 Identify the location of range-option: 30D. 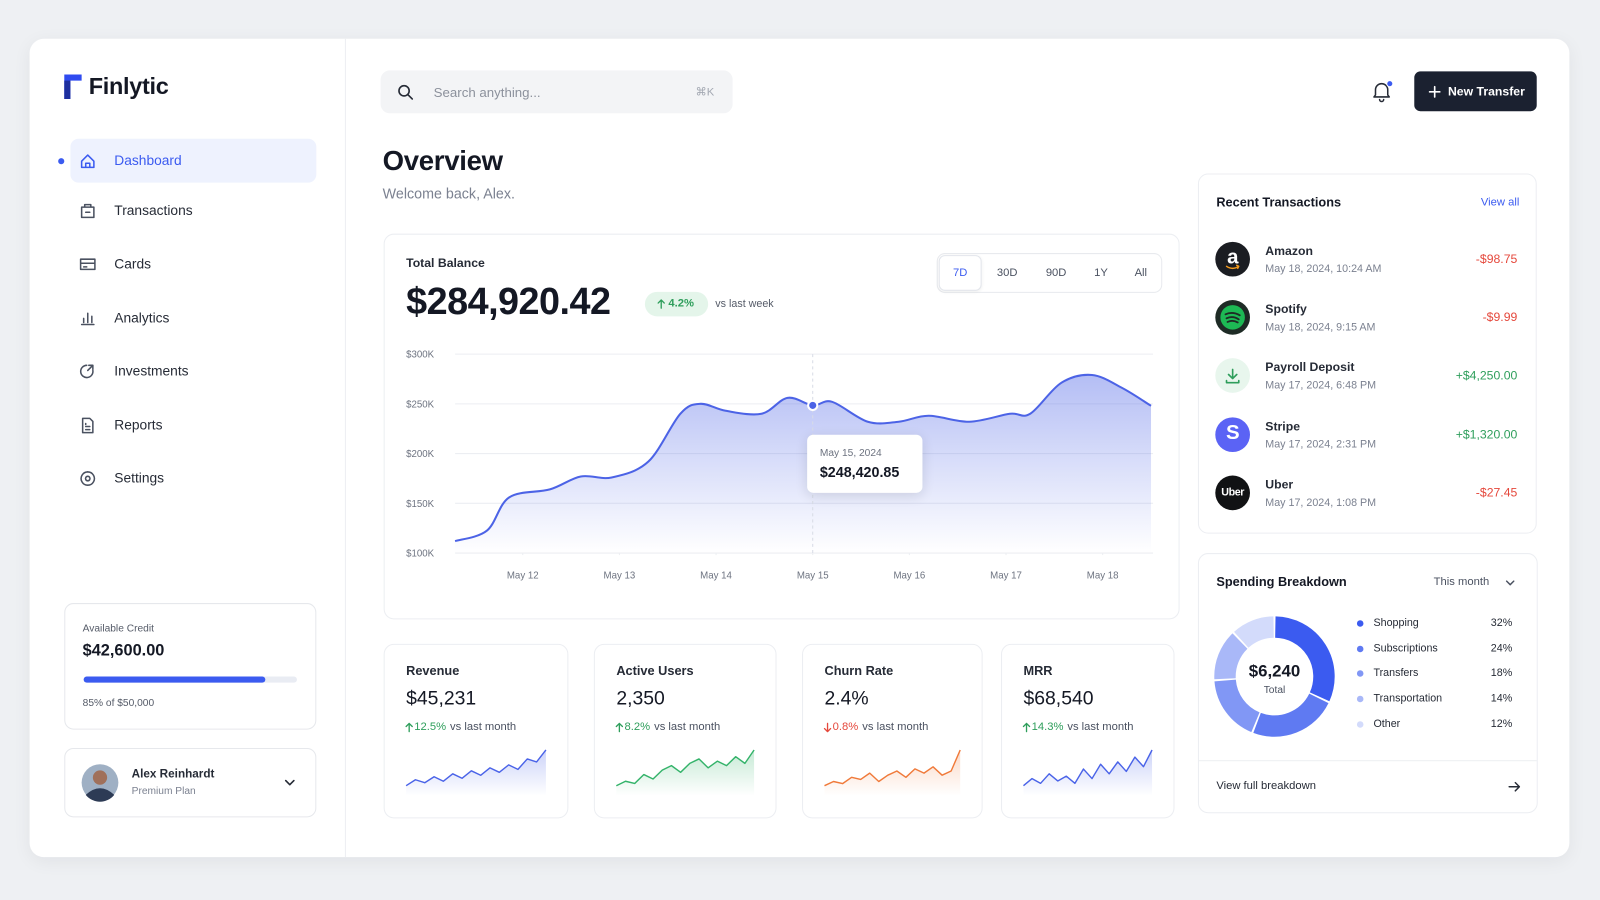
(1007, 272).